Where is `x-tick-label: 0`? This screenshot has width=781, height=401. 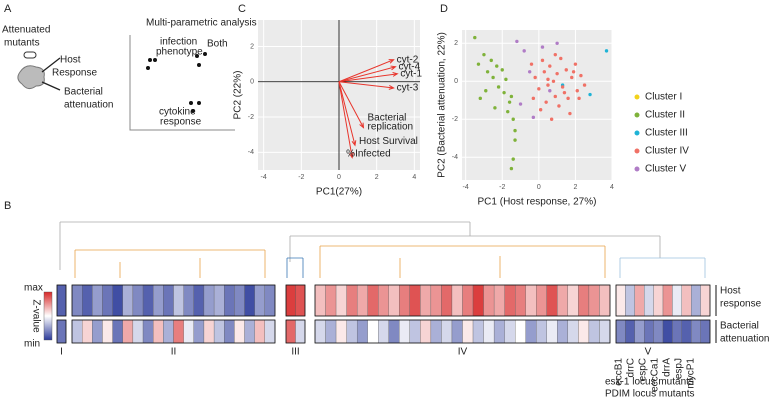 x-tick-label: 0 is located at coordinates (539, 187).